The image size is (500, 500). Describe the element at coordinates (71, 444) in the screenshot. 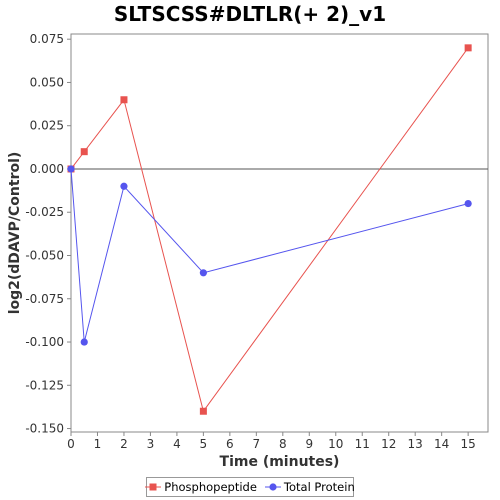

I see `x-tick-label: 0` at that location.